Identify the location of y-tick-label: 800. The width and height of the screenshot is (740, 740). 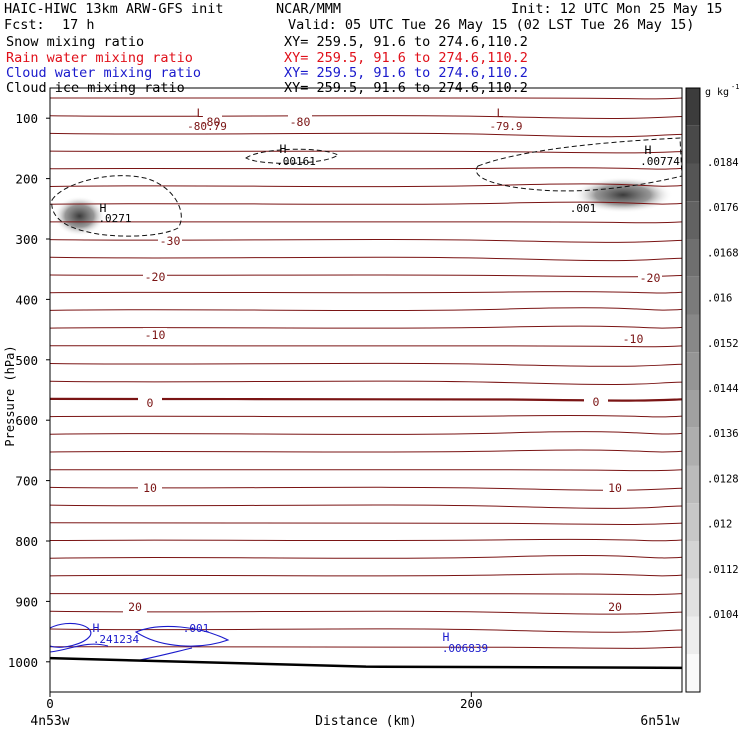
(26, 541).